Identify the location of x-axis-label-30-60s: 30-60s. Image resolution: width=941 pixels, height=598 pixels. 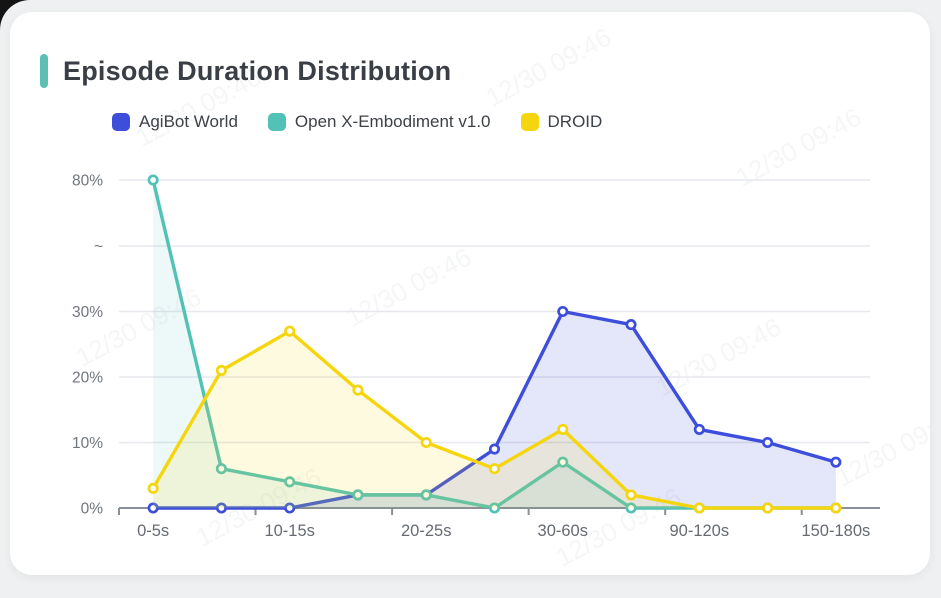
(563, 531).